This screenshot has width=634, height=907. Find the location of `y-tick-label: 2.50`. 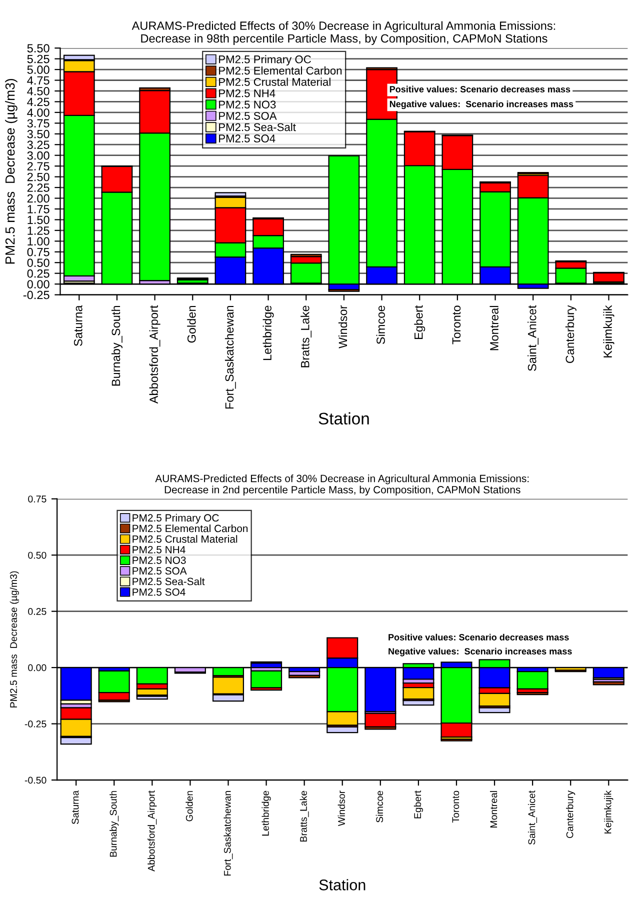

y-tick-label: 2.50 is located at coordinates (38, 177).